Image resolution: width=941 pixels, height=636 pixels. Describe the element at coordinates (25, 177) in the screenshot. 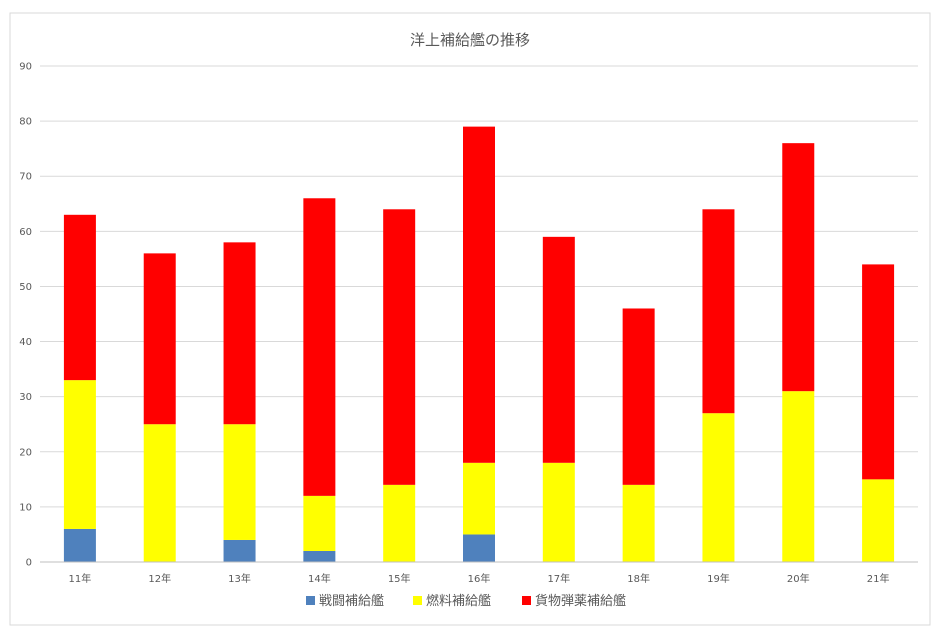

I see `y-tick-label: 70` at that location.